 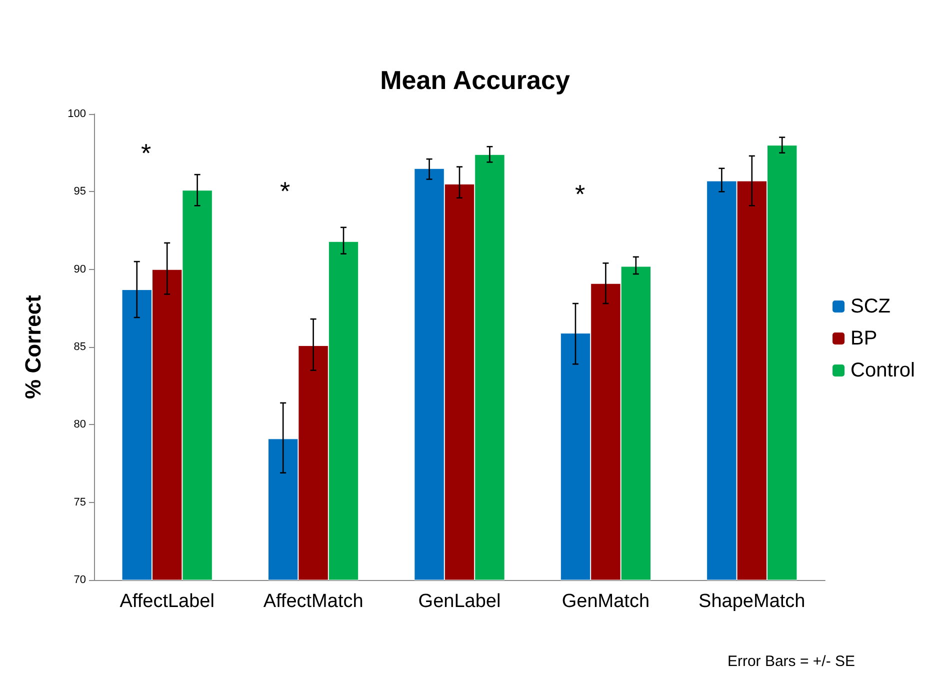 What do you see at coordinates (77, 114) in the screenshot?
I see `y-tick-label: 100` at bounding box center [77, 114].